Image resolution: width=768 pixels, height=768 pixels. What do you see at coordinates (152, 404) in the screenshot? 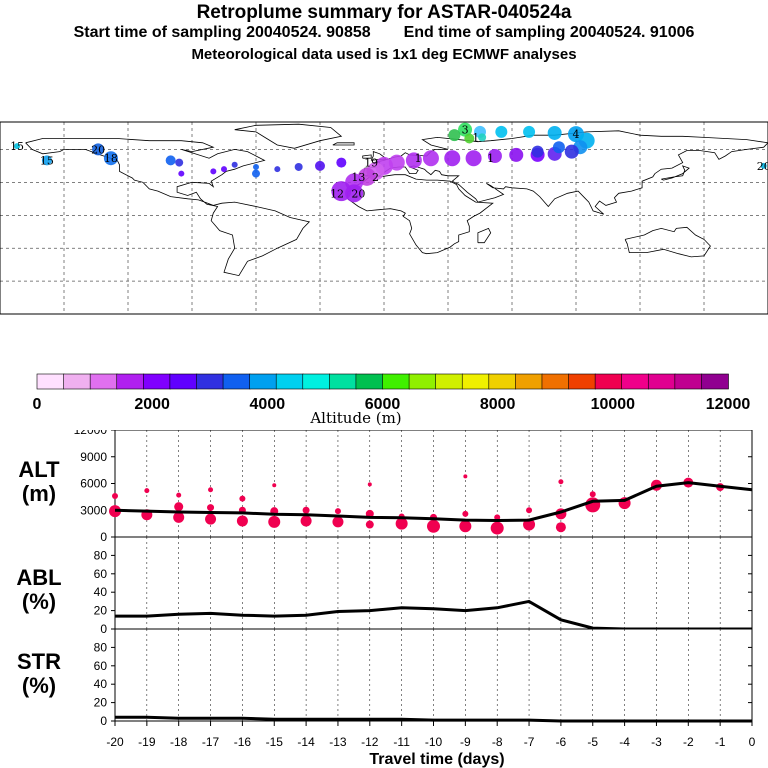
I see `colorbar-tick: 2000` at bounding box center [152, 404].